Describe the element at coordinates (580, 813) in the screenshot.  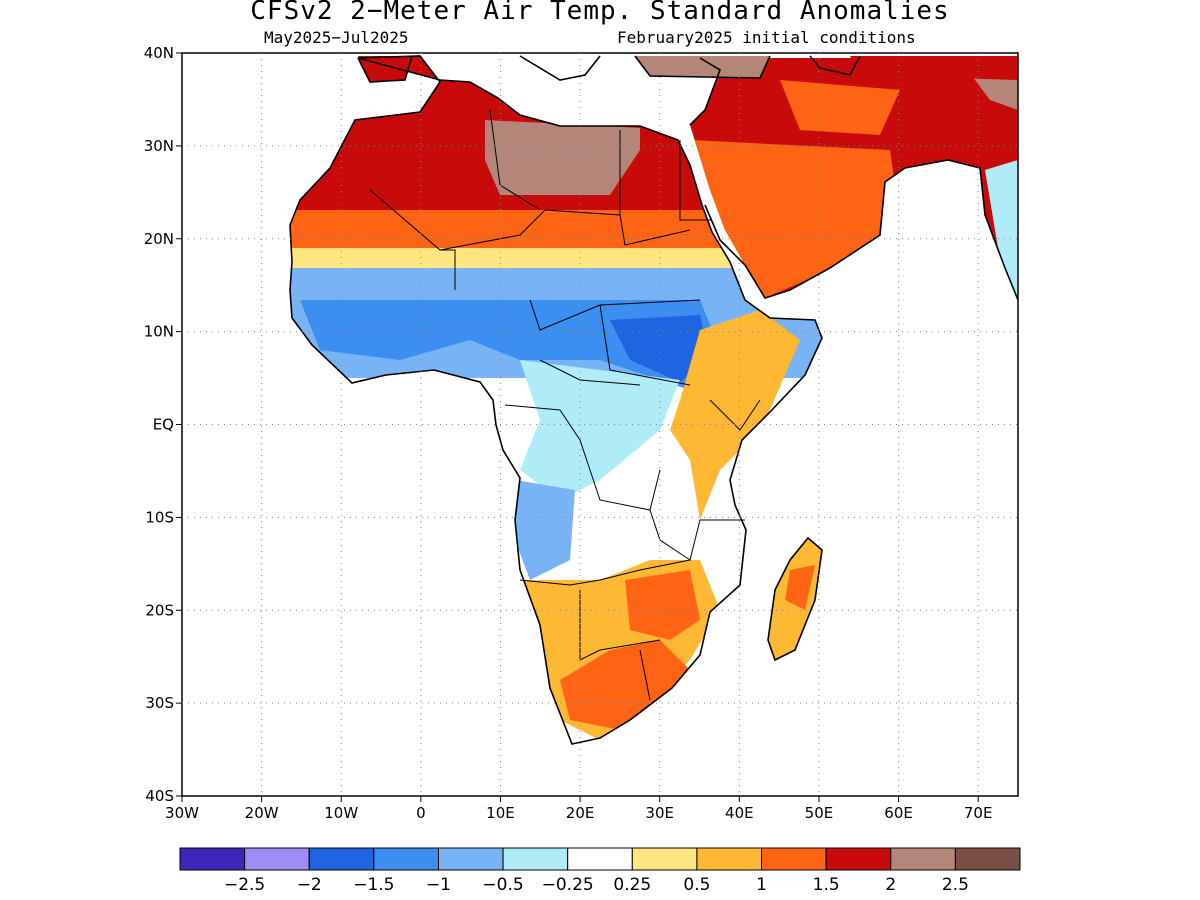
I see `lon-tick-label: 20E` at that location.